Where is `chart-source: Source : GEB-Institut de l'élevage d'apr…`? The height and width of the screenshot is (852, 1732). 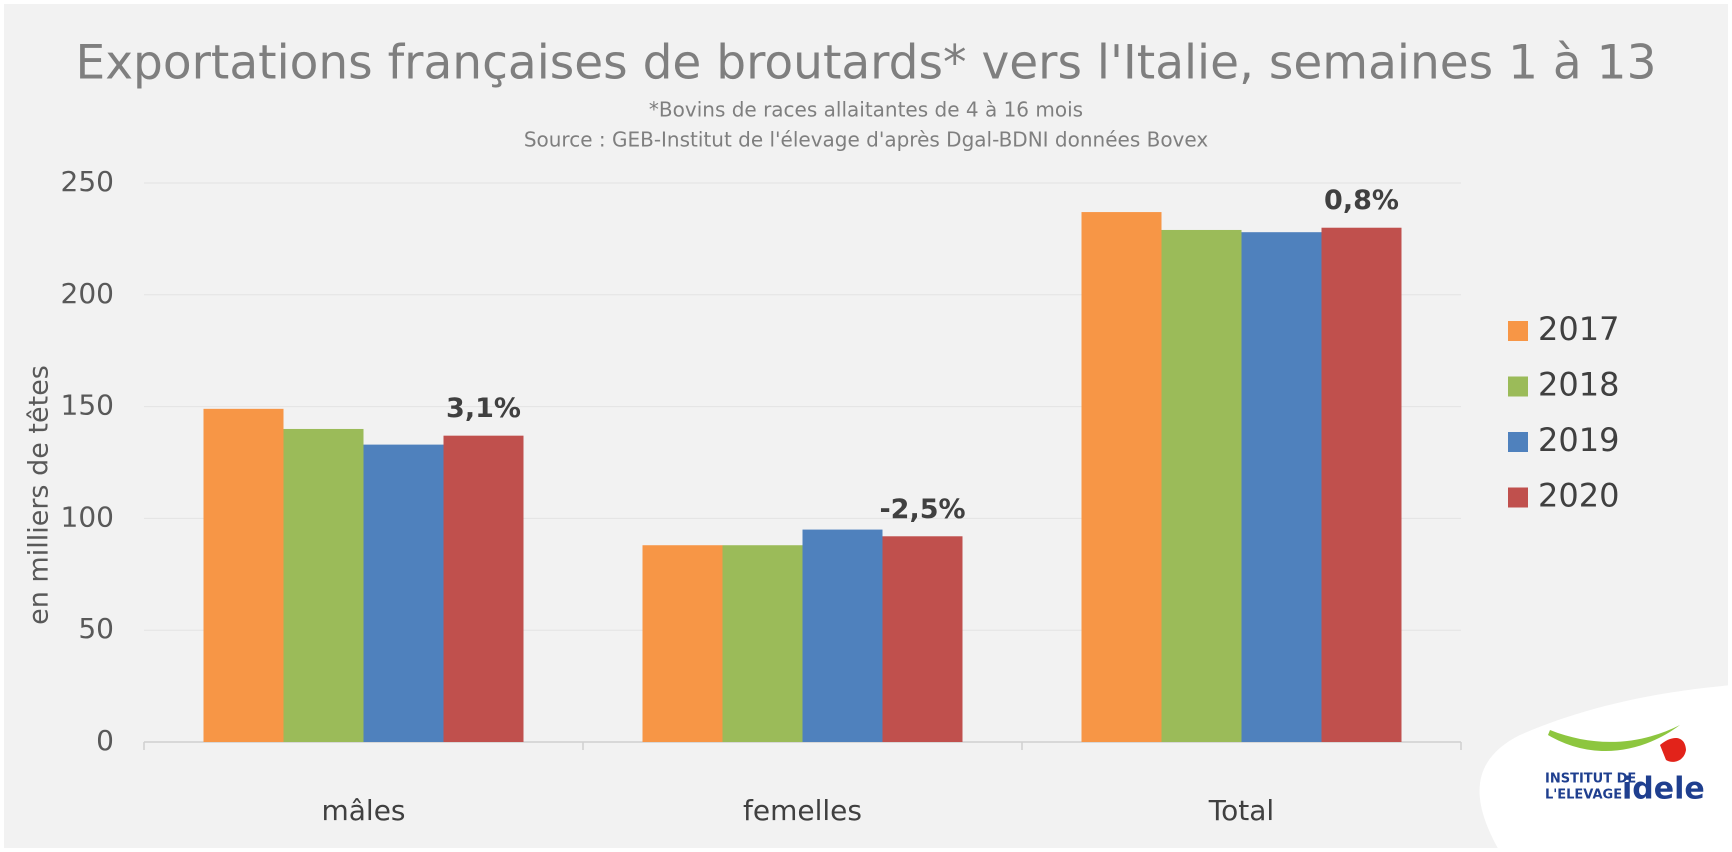
chart-source: Source : GEB-Institut de l'élevage d'apr… is located at coordinates (866, 140).